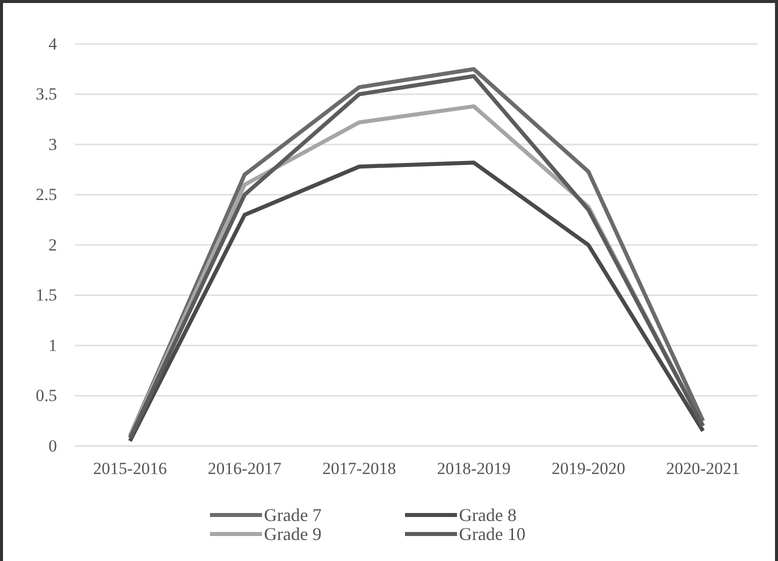 The height and width of the screenshot is (561, 778). I want to click on x-tick-label: 2016-2017, so click(245, 468).